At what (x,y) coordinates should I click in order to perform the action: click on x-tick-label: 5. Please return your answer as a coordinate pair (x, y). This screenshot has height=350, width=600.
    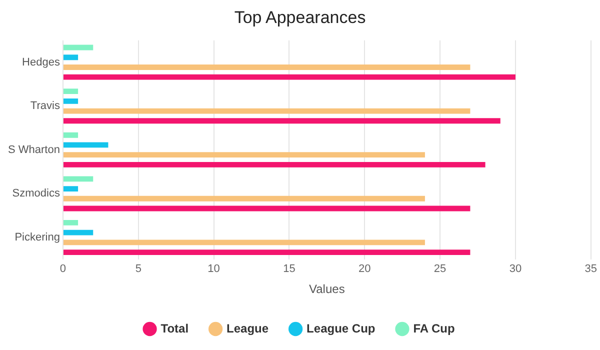
    Looking at the image, I should click on (138, 269).